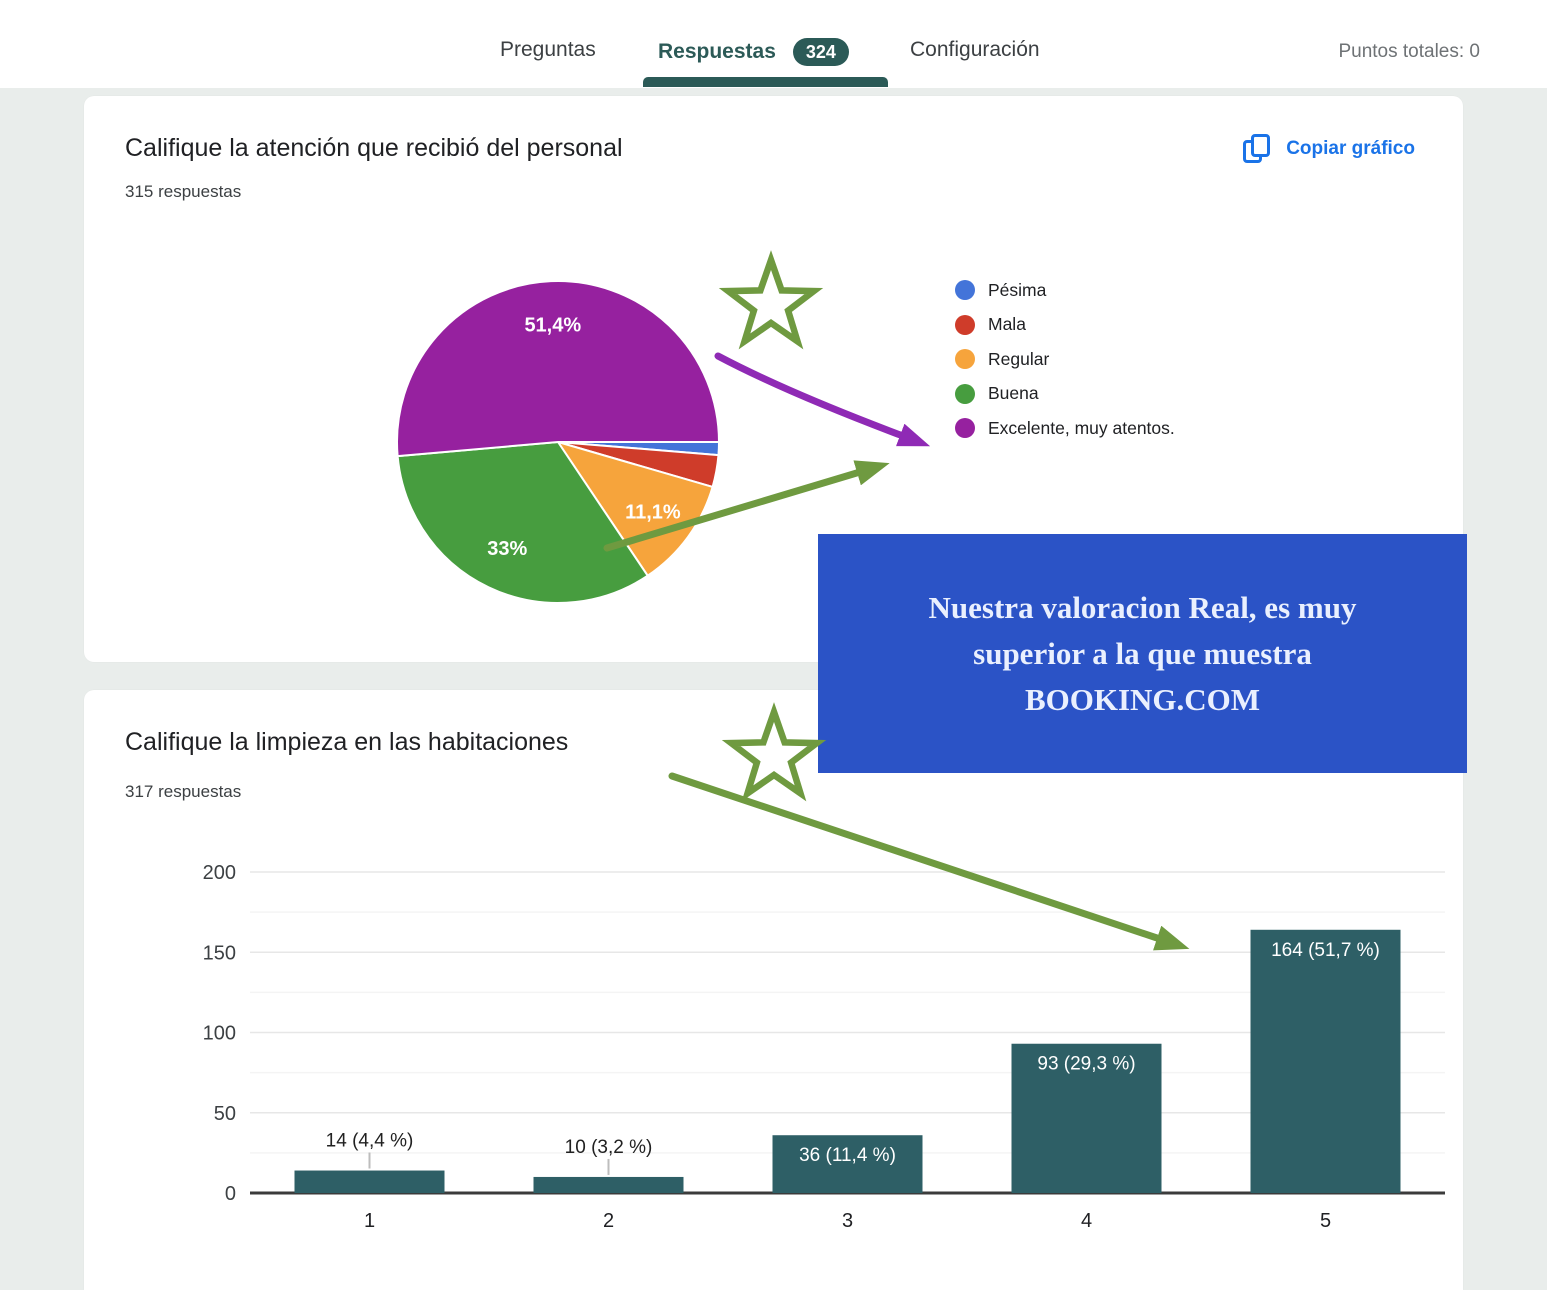  What do you see at coordinates (219, 873) in the screenshot?
I see `y-axis-tick-label: 200` at bounding box center [219, 873].